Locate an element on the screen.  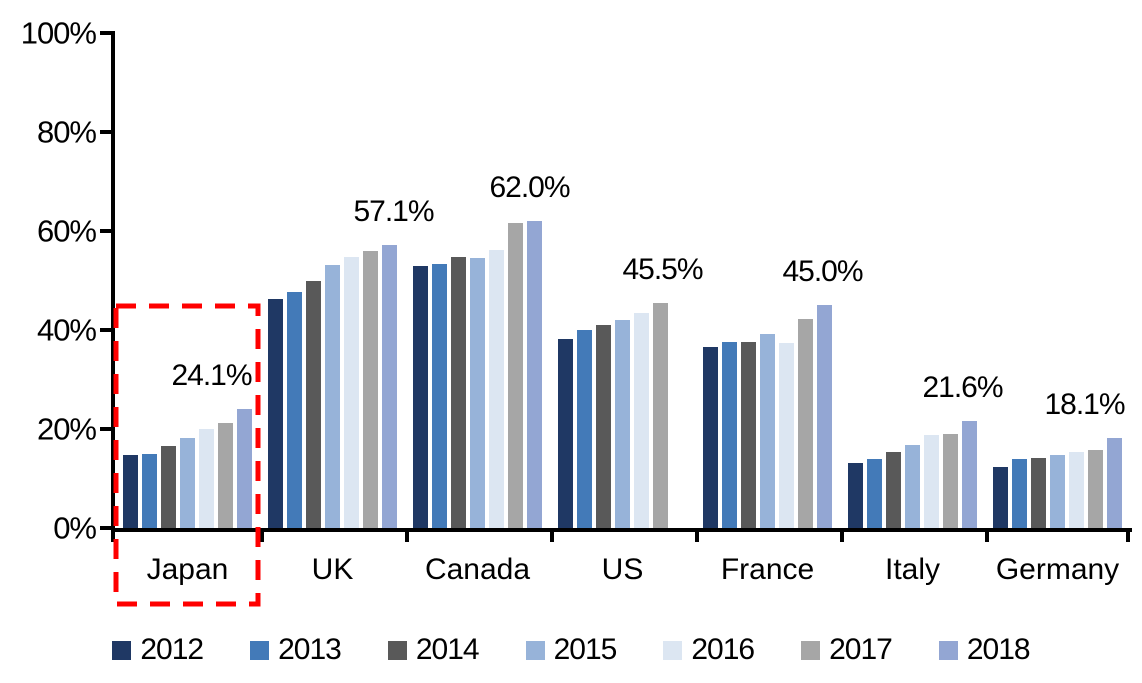
legend-swatch-2015 is located at coordinates (535, 650).